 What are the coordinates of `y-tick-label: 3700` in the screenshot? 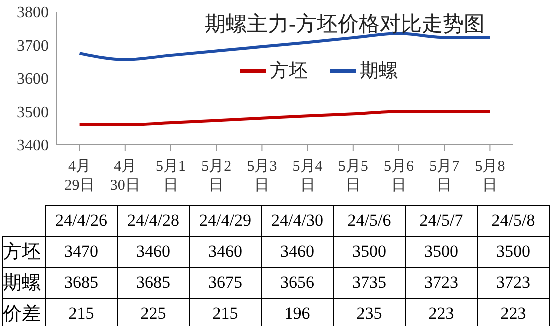 It's located at (33, 46).